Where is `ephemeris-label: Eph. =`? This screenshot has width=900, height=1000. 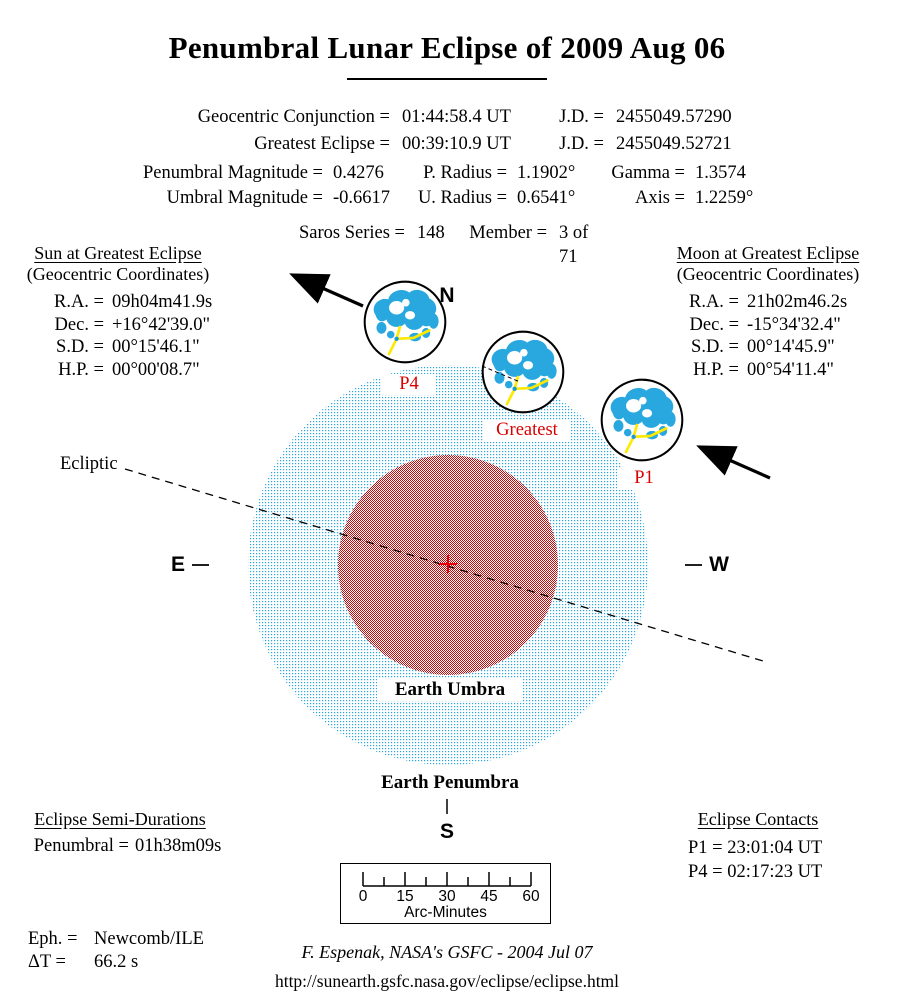 ephemeris-label: Eph. = is located at coordinates (53, 939).